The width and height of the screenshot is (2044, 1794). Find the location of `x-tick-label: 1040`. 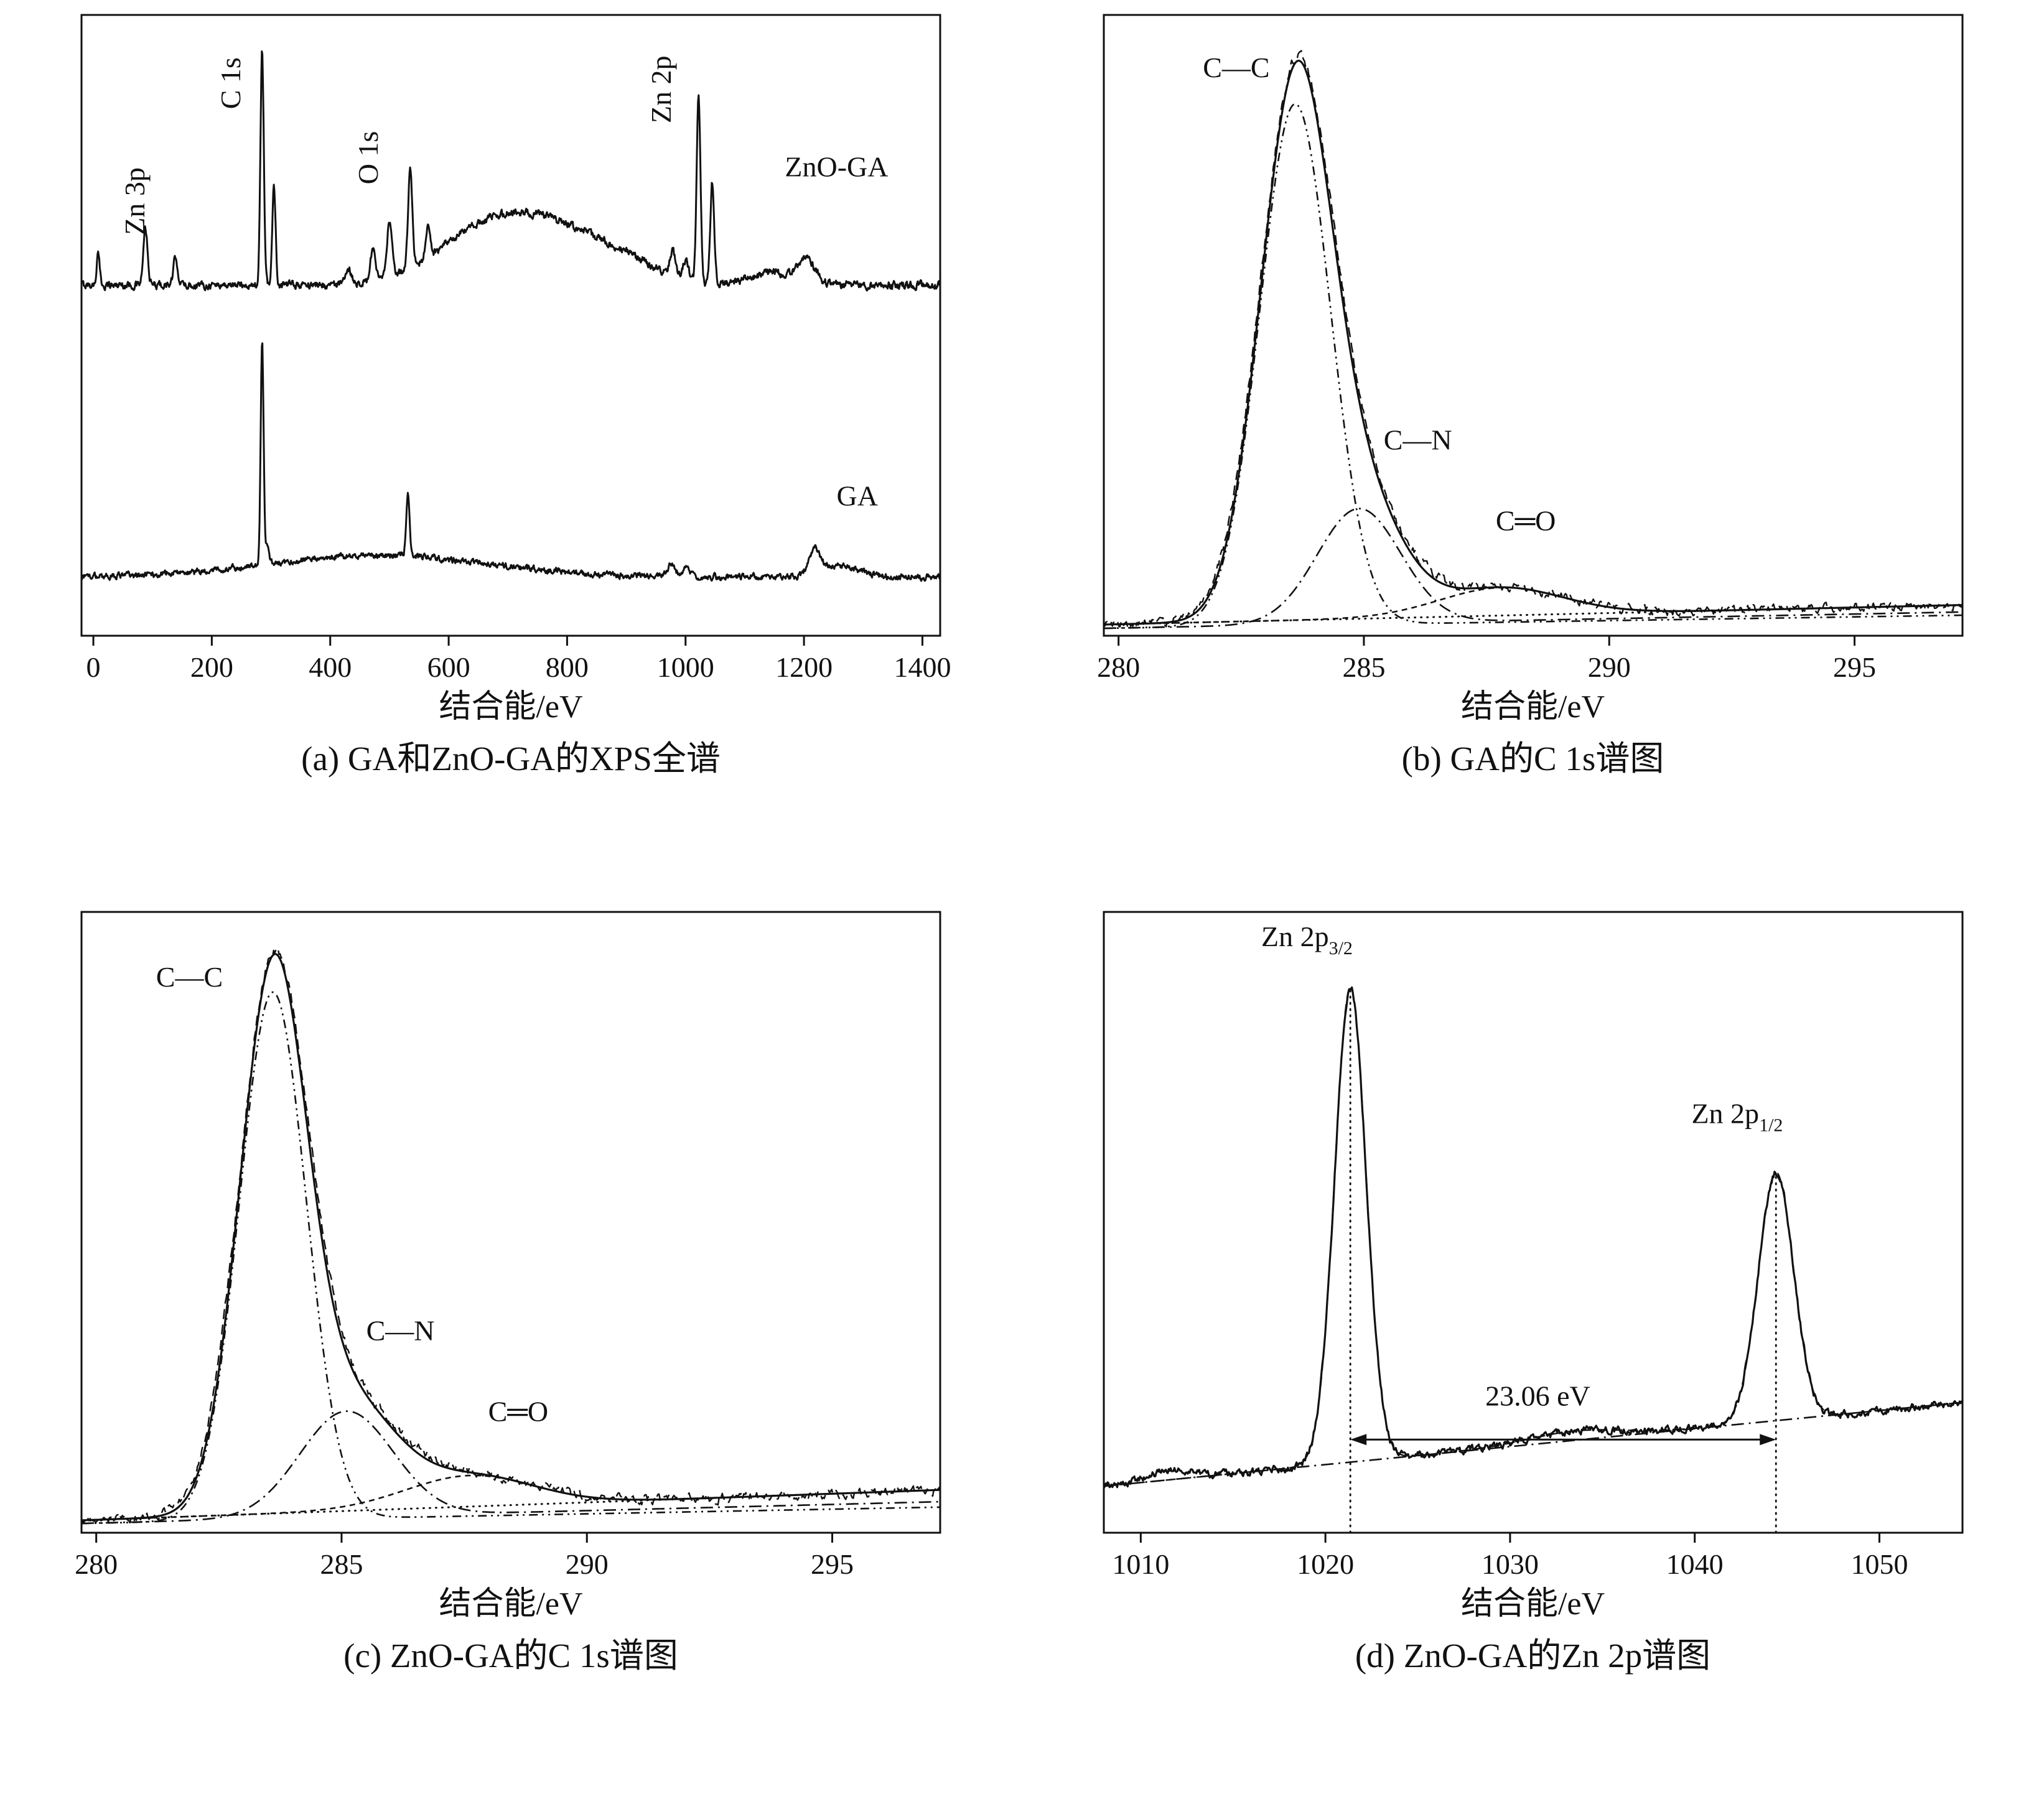

x-tick-label: 1040 is located at coordinates (1694, 1564).